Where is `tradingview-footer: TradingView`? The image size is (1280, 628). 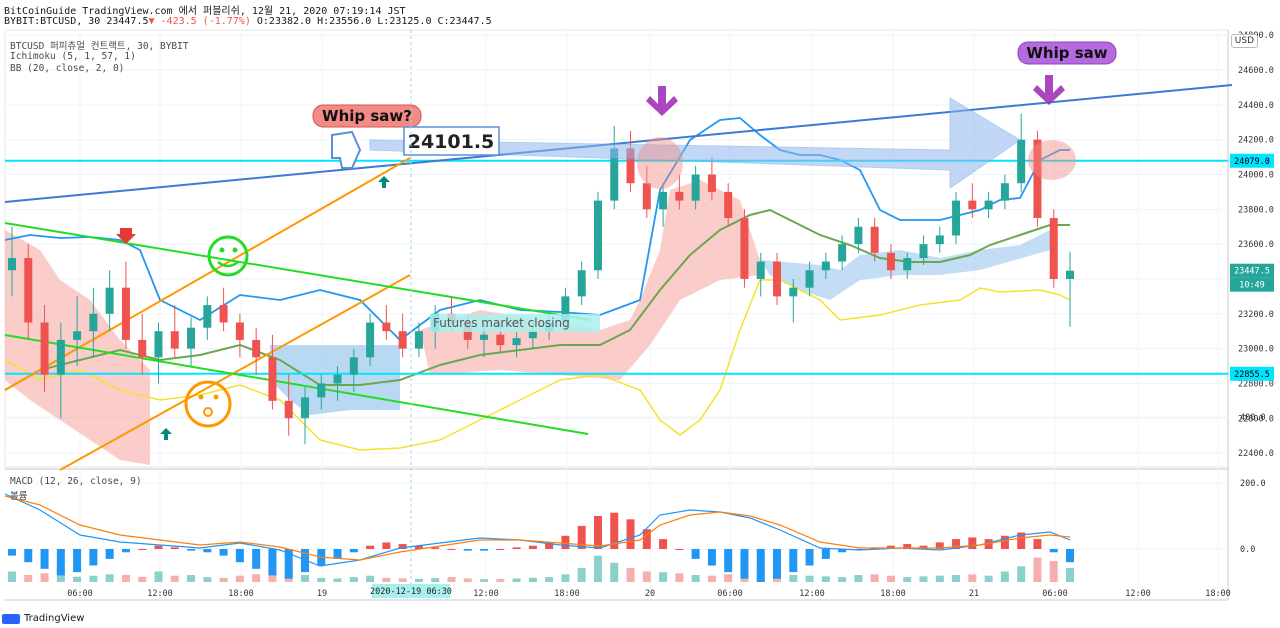 tradingview-footer: TradingView is located at coordinates (43, 618).